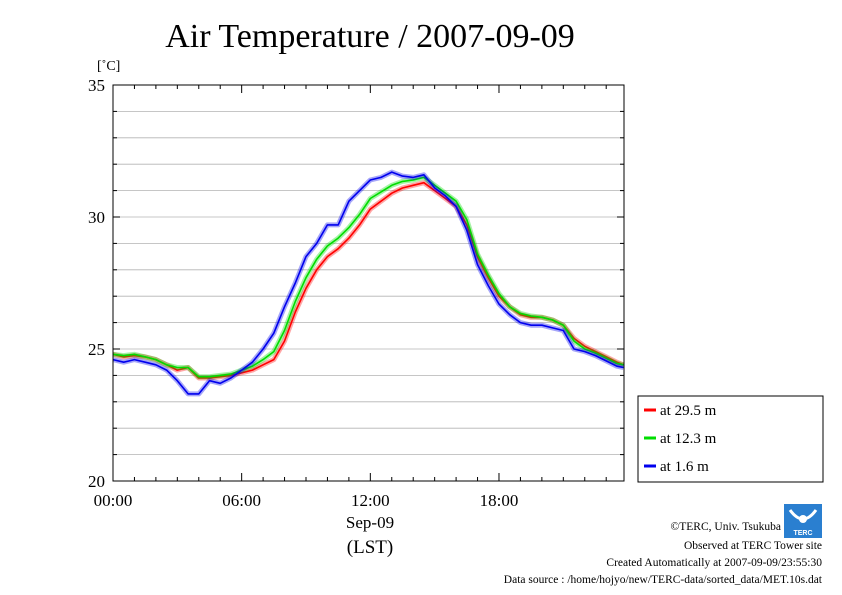 The width and height of the screenshot is (842, 595). I want to click on legend-box, so click(730, 439).